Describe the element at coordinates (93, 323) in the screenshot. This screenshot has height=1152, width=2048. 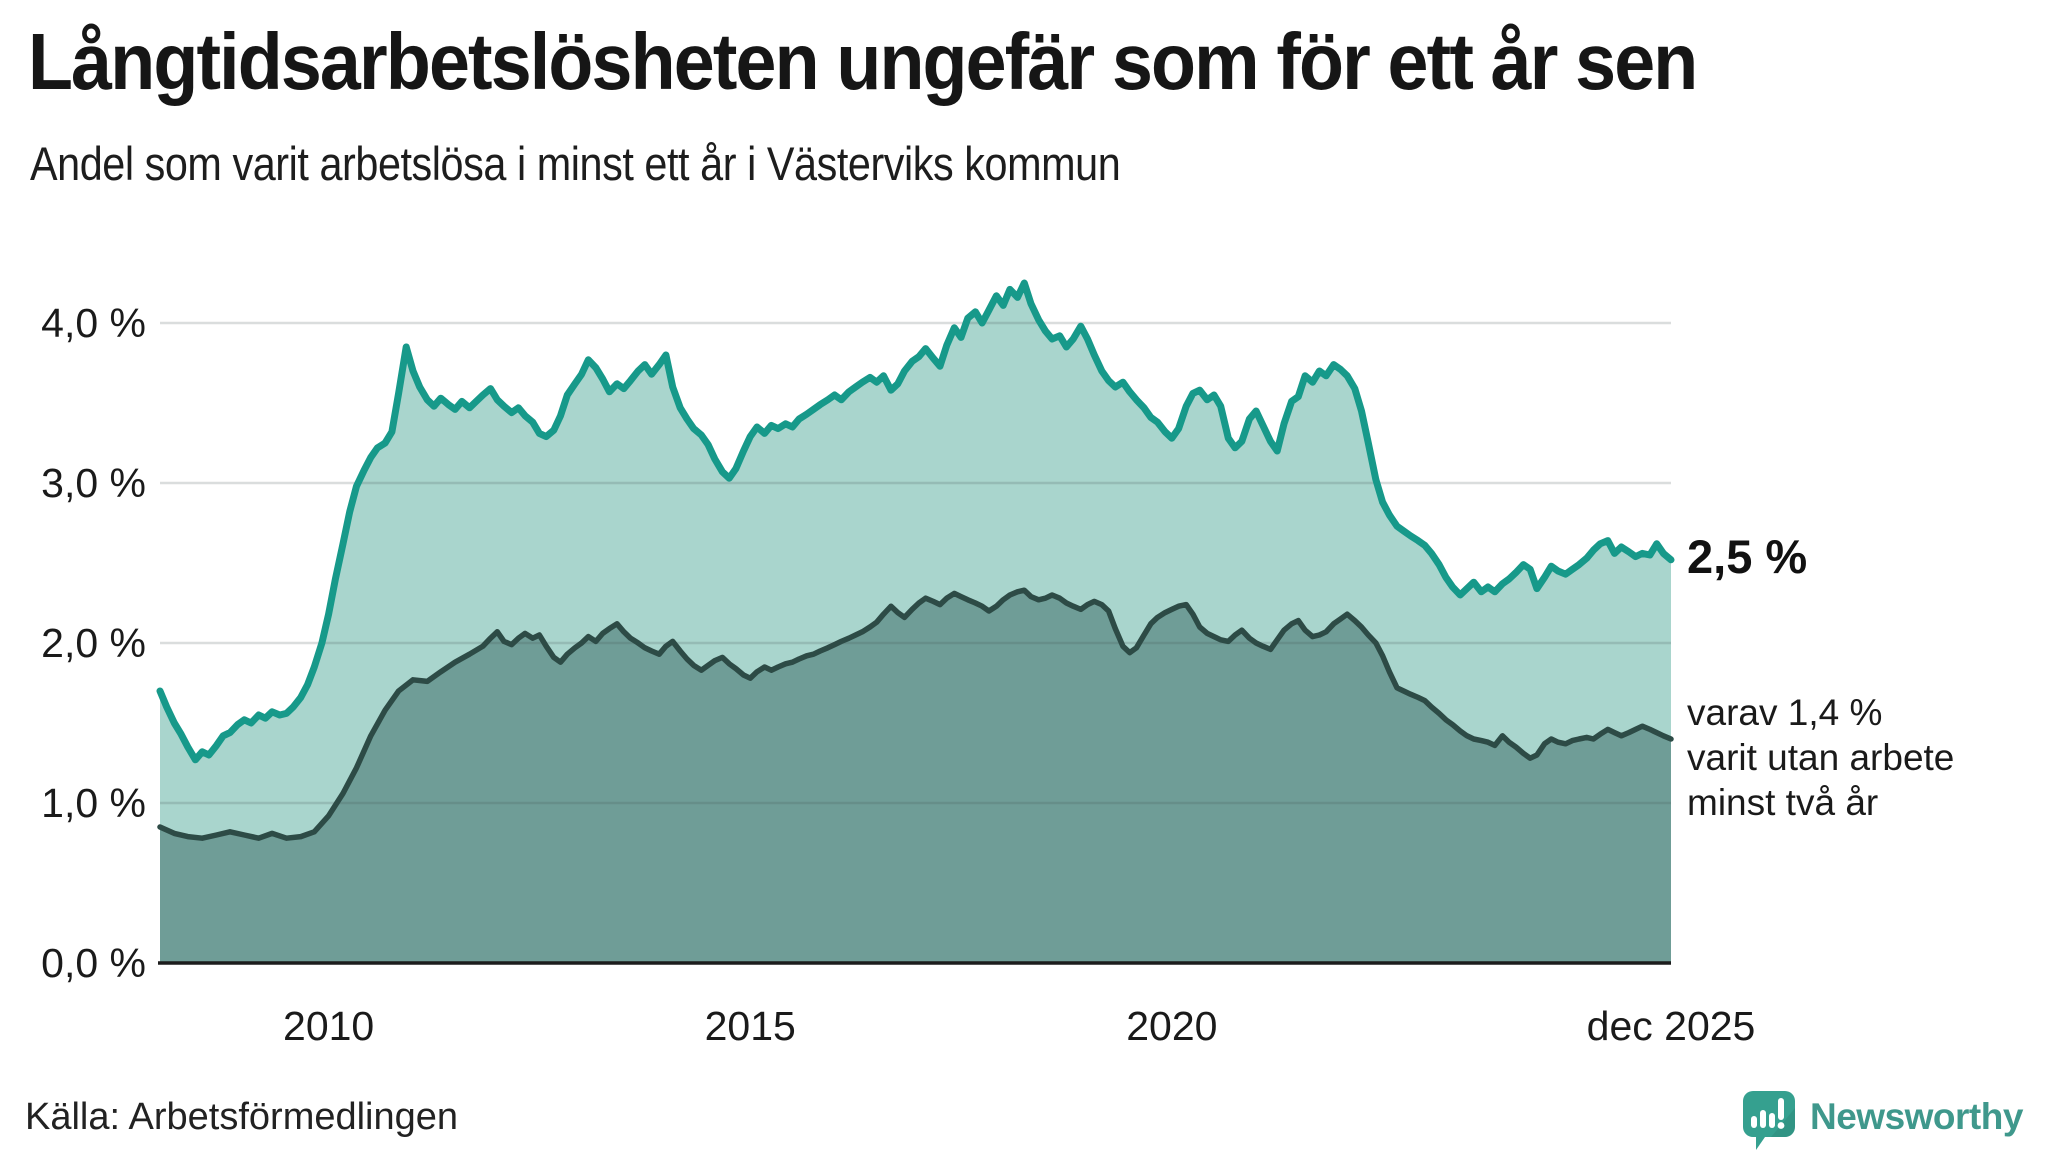
I see `y-tick-label: 4,0 %` at that location.